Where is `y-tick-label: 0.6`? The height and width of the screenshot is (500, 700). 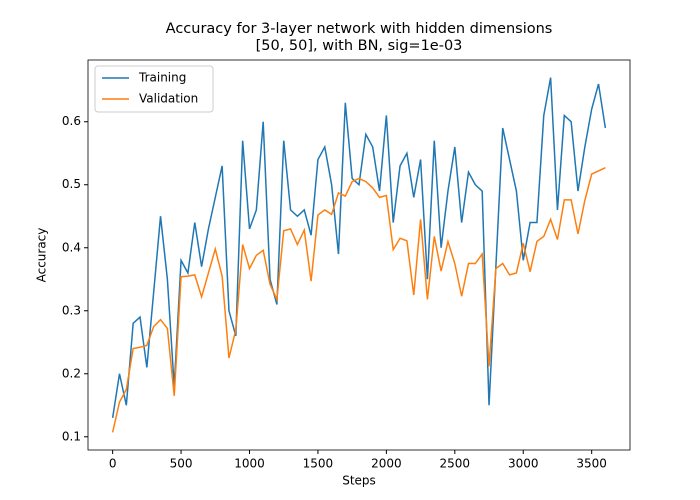
y-tick-label: 0.6 is located at coordinates (71, 121).